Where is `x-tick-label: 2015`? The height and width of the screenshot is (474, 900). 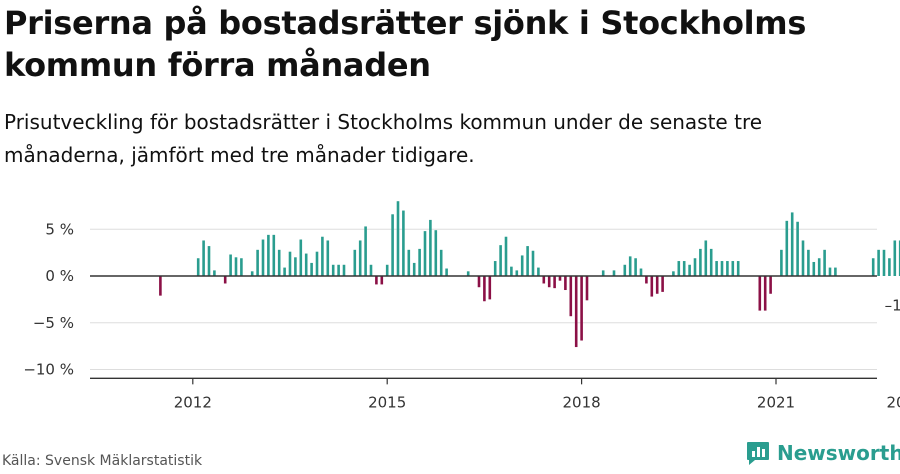
x-tick-label: 2015 is located at coordinates (387, 402).